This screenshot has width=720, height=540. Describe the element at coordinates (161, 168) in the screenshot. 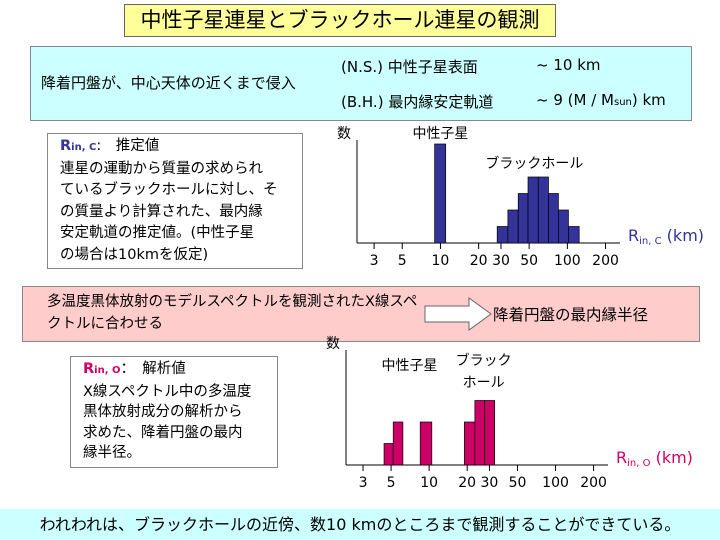

I see `note-c-line: 連星の運動から質量の求められ` at that location.